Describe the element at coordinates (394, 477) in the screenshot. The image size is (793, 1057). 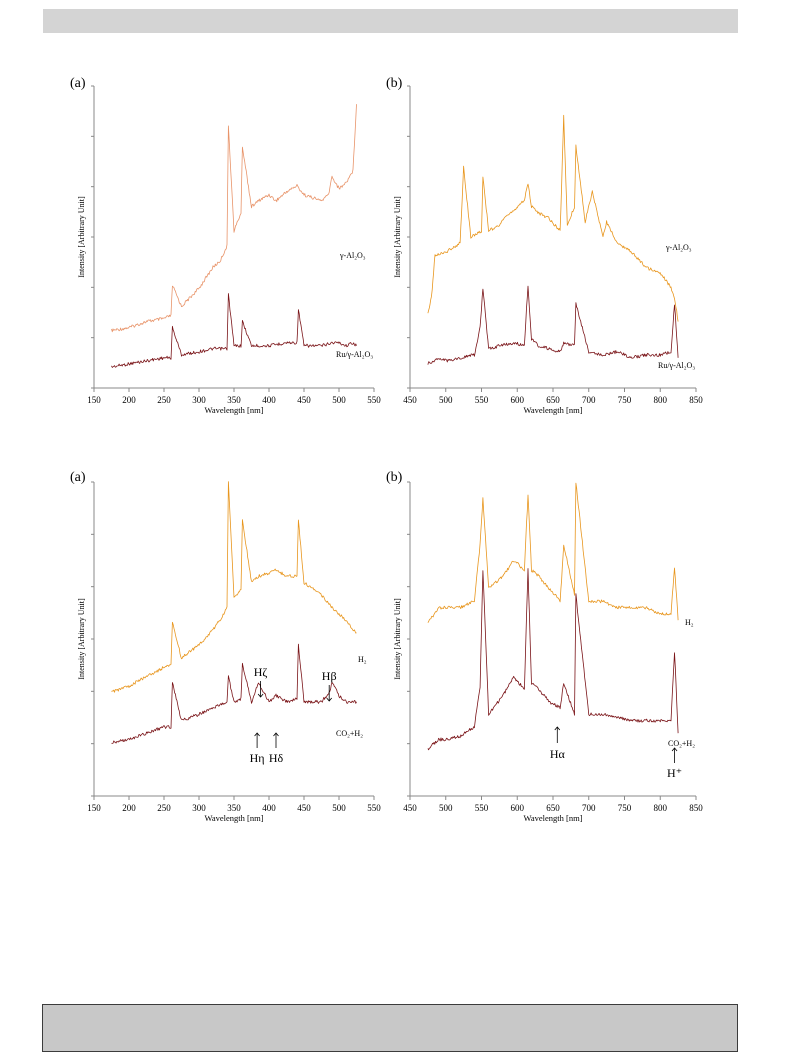
I see `fig2b-panel-label: (b)` at that location.